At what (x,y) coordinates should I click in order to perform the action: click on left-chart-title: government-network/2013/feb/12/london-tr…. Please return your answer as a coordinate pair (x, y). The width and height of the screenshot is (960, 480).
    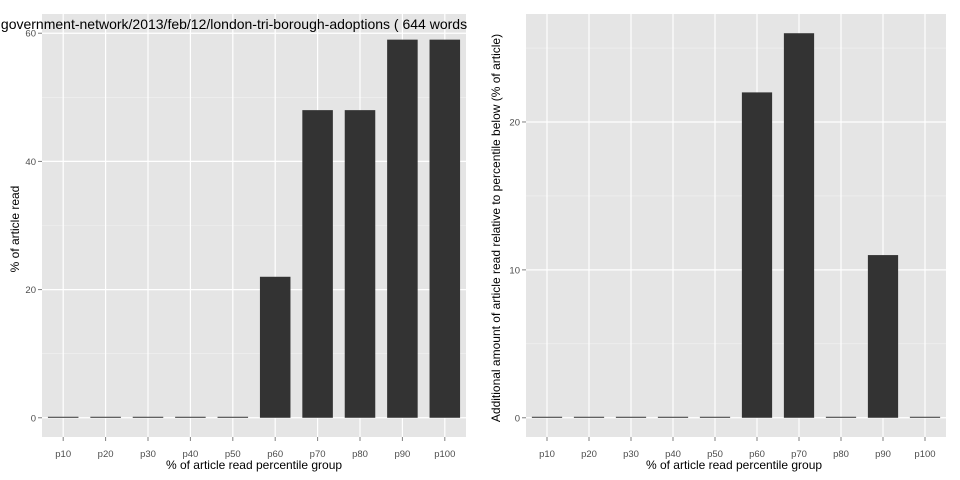
    Looking at the image, I should click on (234, 24).